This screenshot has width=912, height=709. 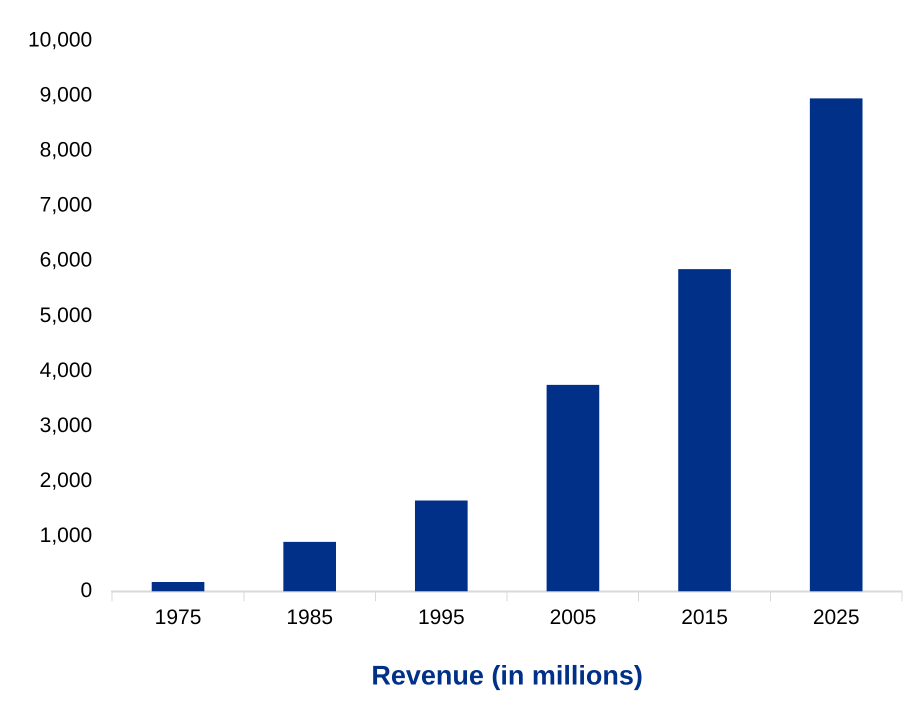 I want to click on y-tick-label: 8,000, so click(x=66, y=150).